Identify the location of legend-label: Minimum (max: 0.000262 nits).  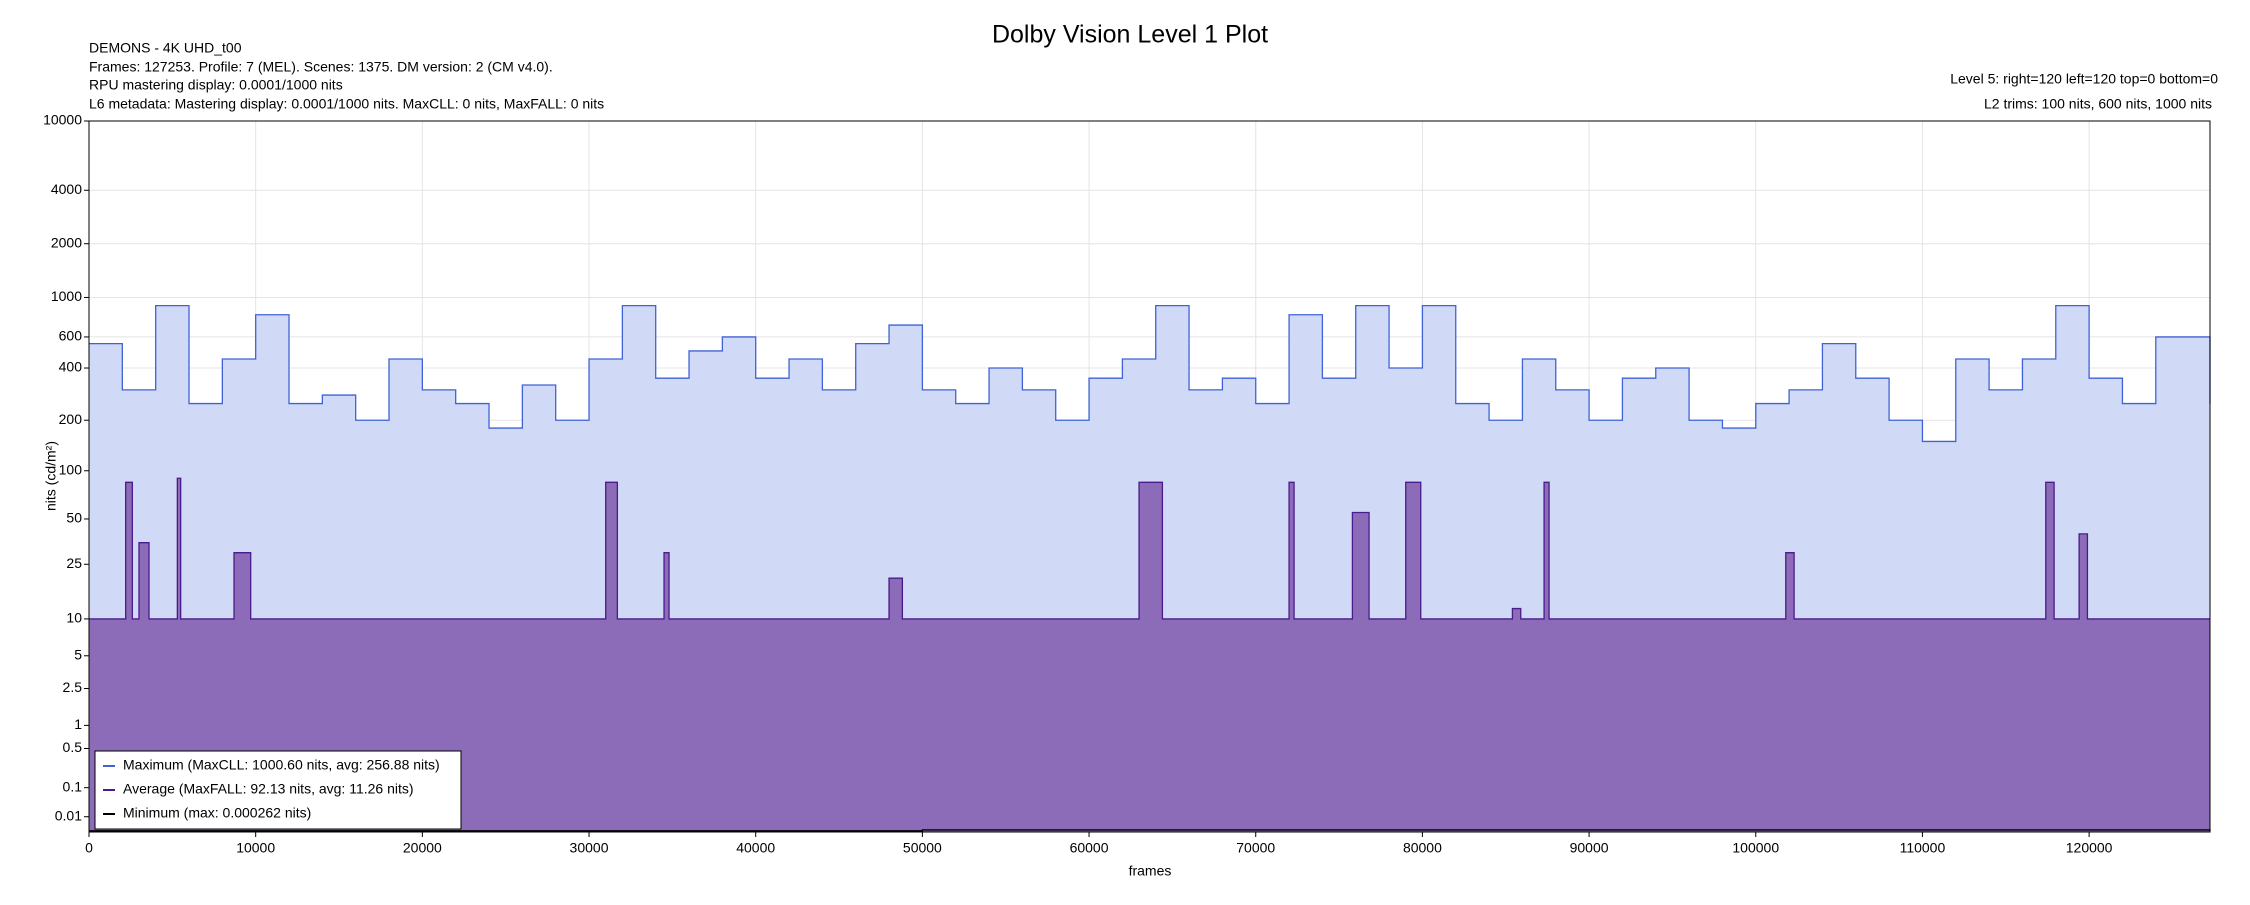
(217, 813).